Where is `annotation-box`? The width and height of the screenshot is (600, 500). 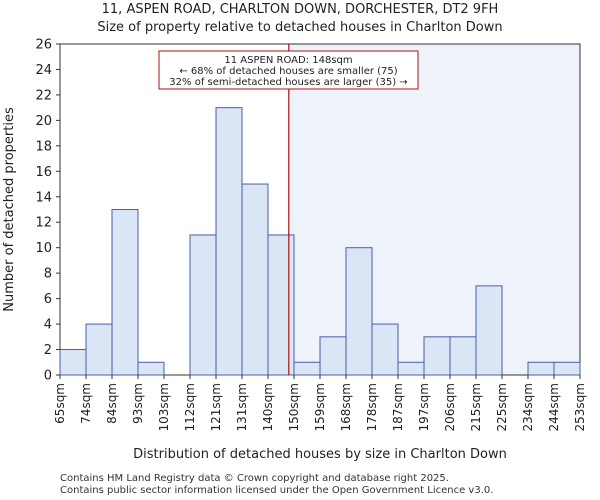
annotation-box is located at coordinates (288, 70).